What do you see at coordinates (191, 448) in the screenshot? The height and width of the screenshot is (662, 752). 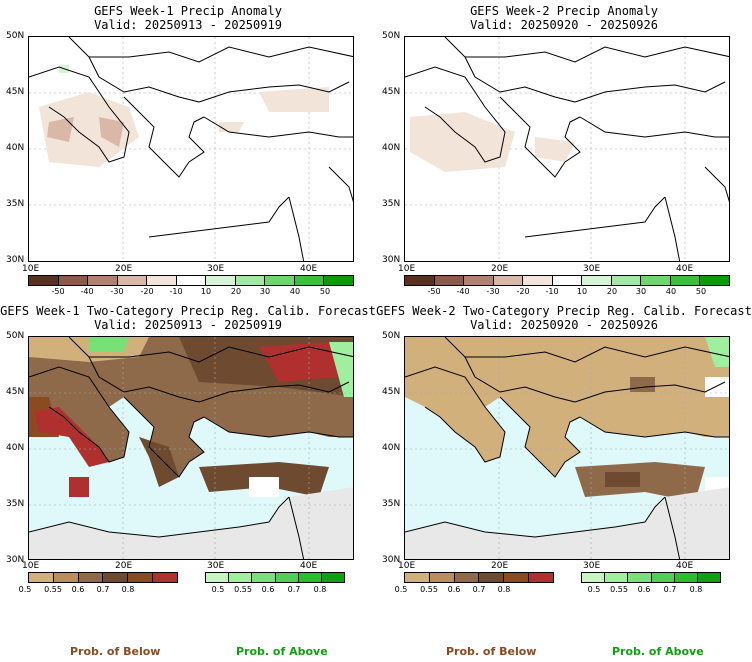 I see `map-week1-probability` at bounding box center [191, 448].